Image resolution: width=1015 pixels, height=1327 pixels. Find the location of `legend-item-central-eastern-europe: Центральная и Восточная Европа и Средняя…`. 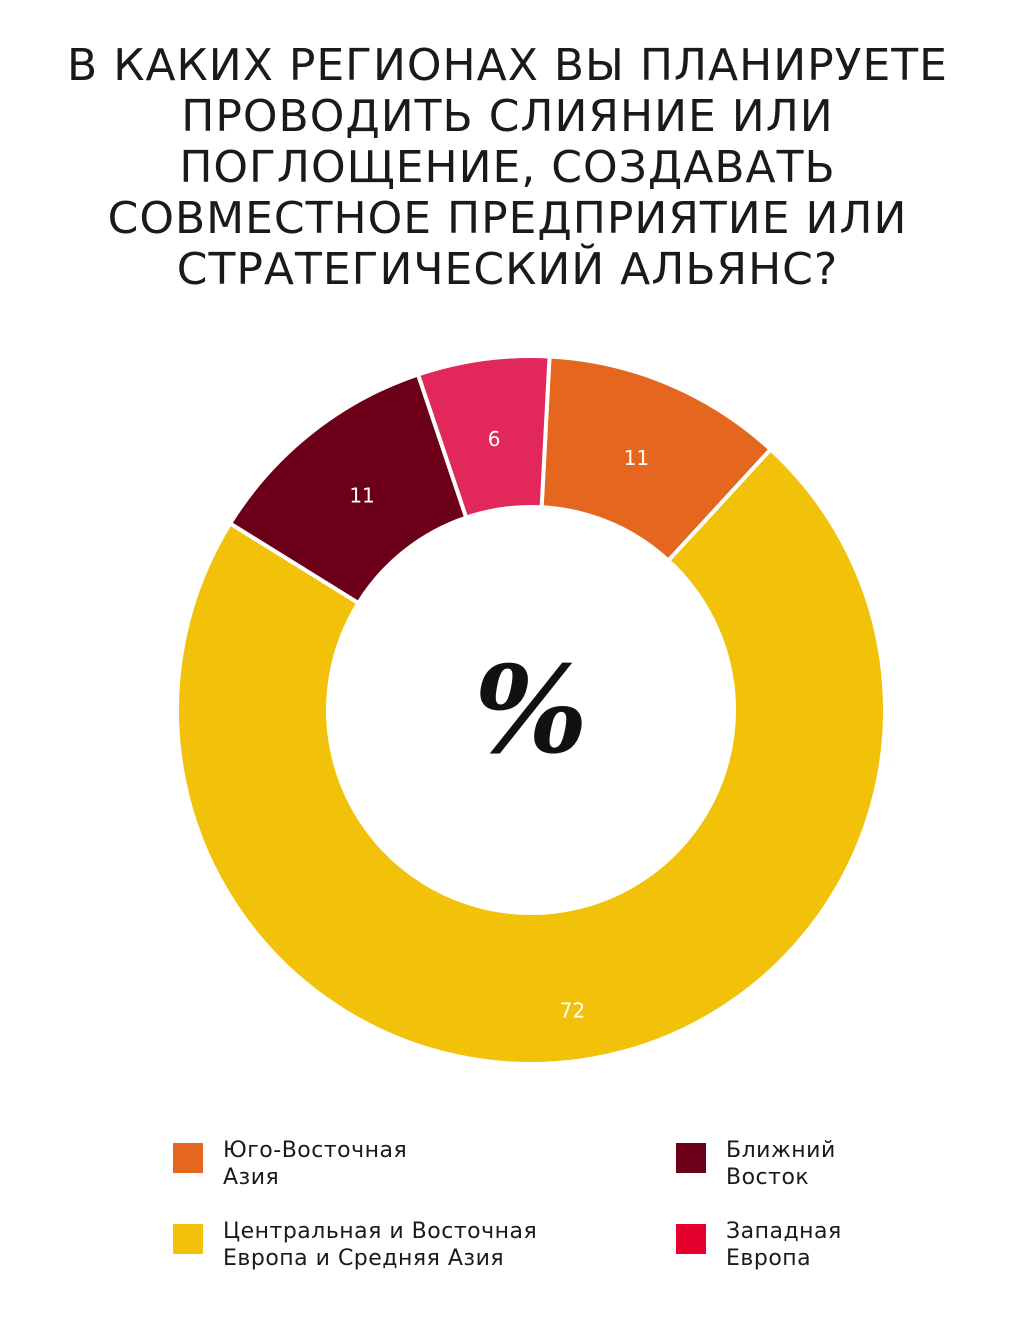

legend-item-central-eastern-europe: Центральная и Восточная Европа и Средняя… is located at coordinates (355, 1245).